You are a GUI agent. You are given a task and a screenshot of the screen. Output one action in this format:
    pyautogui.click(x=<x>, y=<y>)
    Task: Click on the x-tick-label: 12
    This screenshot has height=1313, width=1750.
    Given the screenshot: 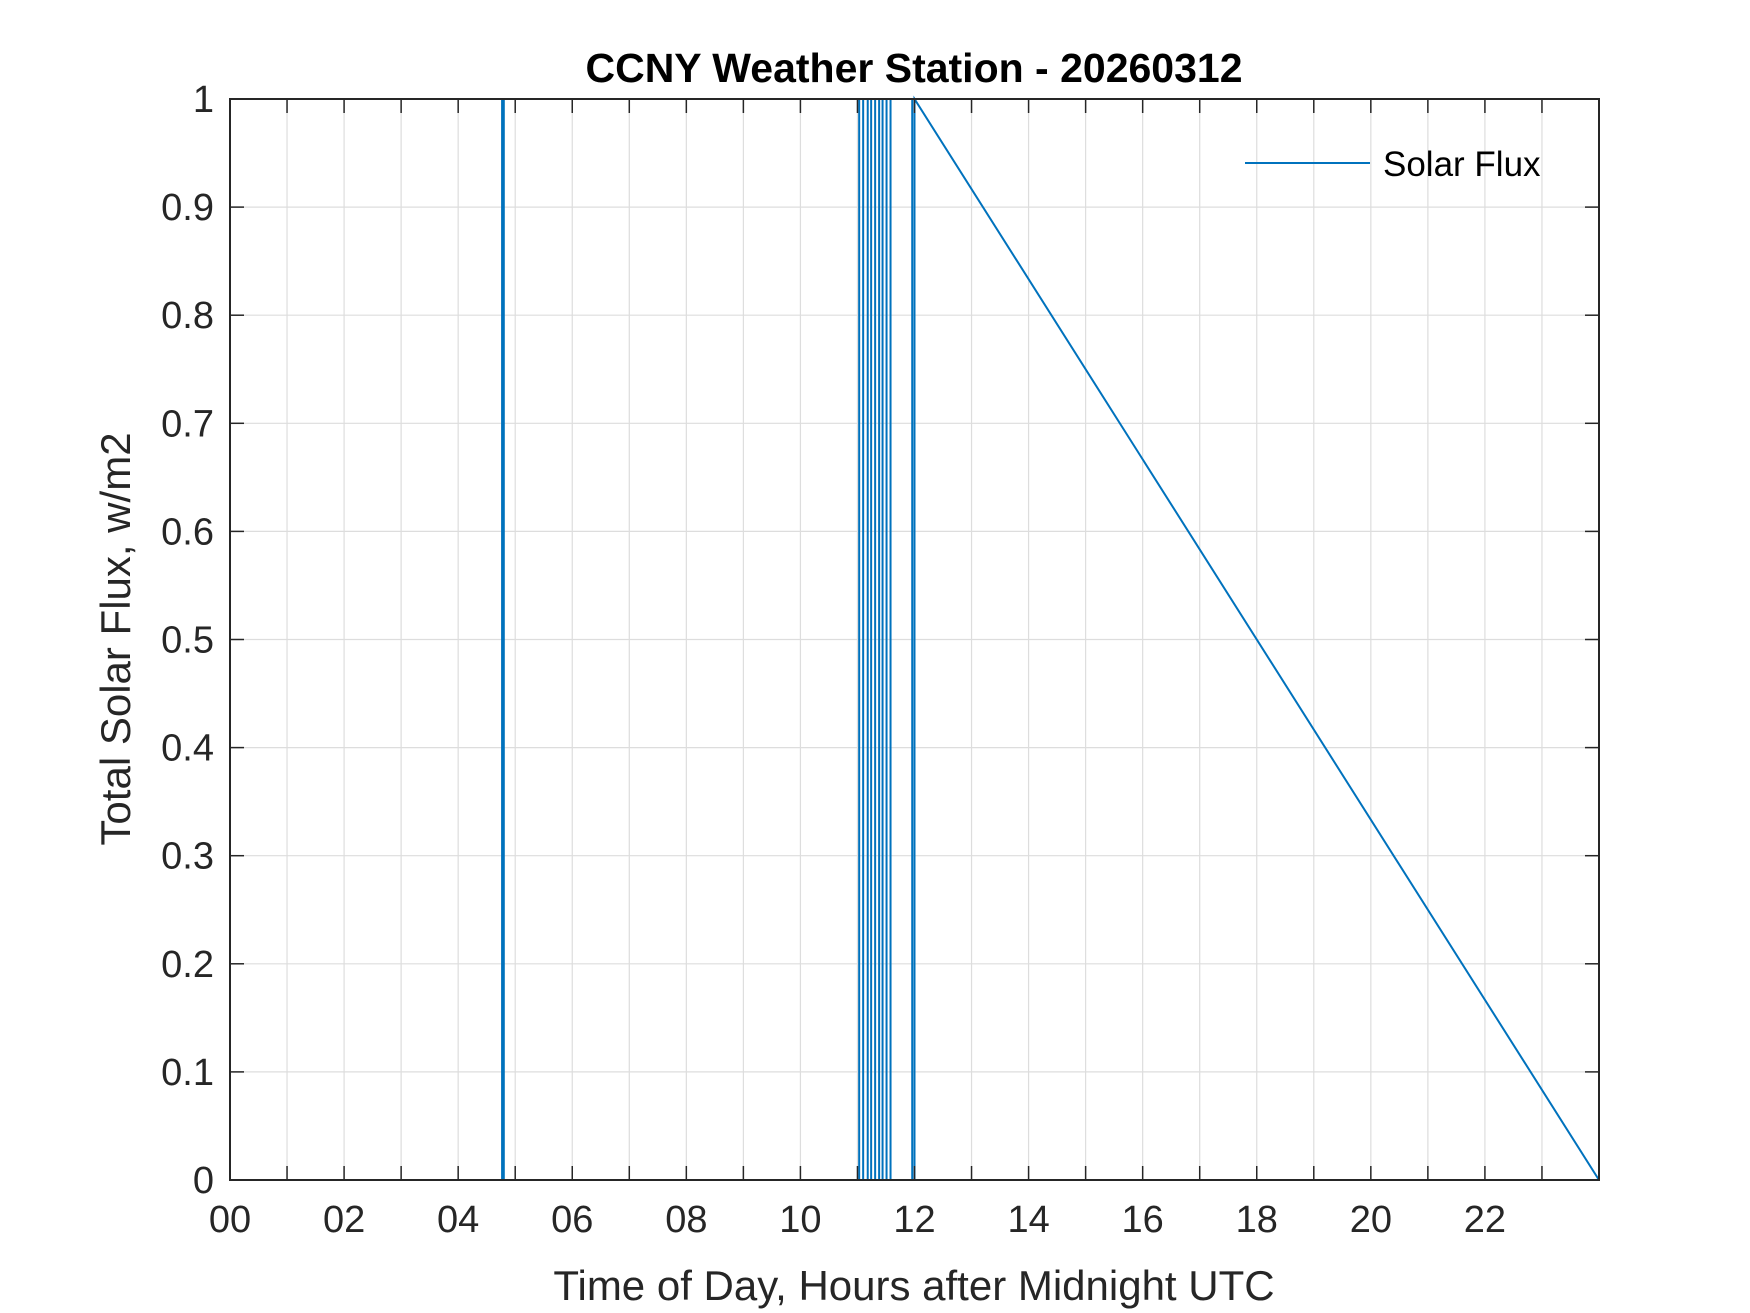 What is the action you would take?
    pyautogui.click(x=914, y=1220)
    